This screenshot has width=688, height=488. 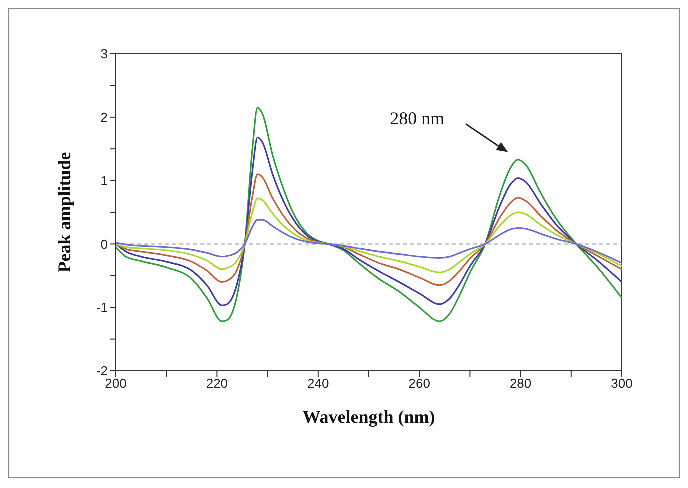 I want to click on x-axis-title: Wavelength (nm), so click(x=369, y=417).